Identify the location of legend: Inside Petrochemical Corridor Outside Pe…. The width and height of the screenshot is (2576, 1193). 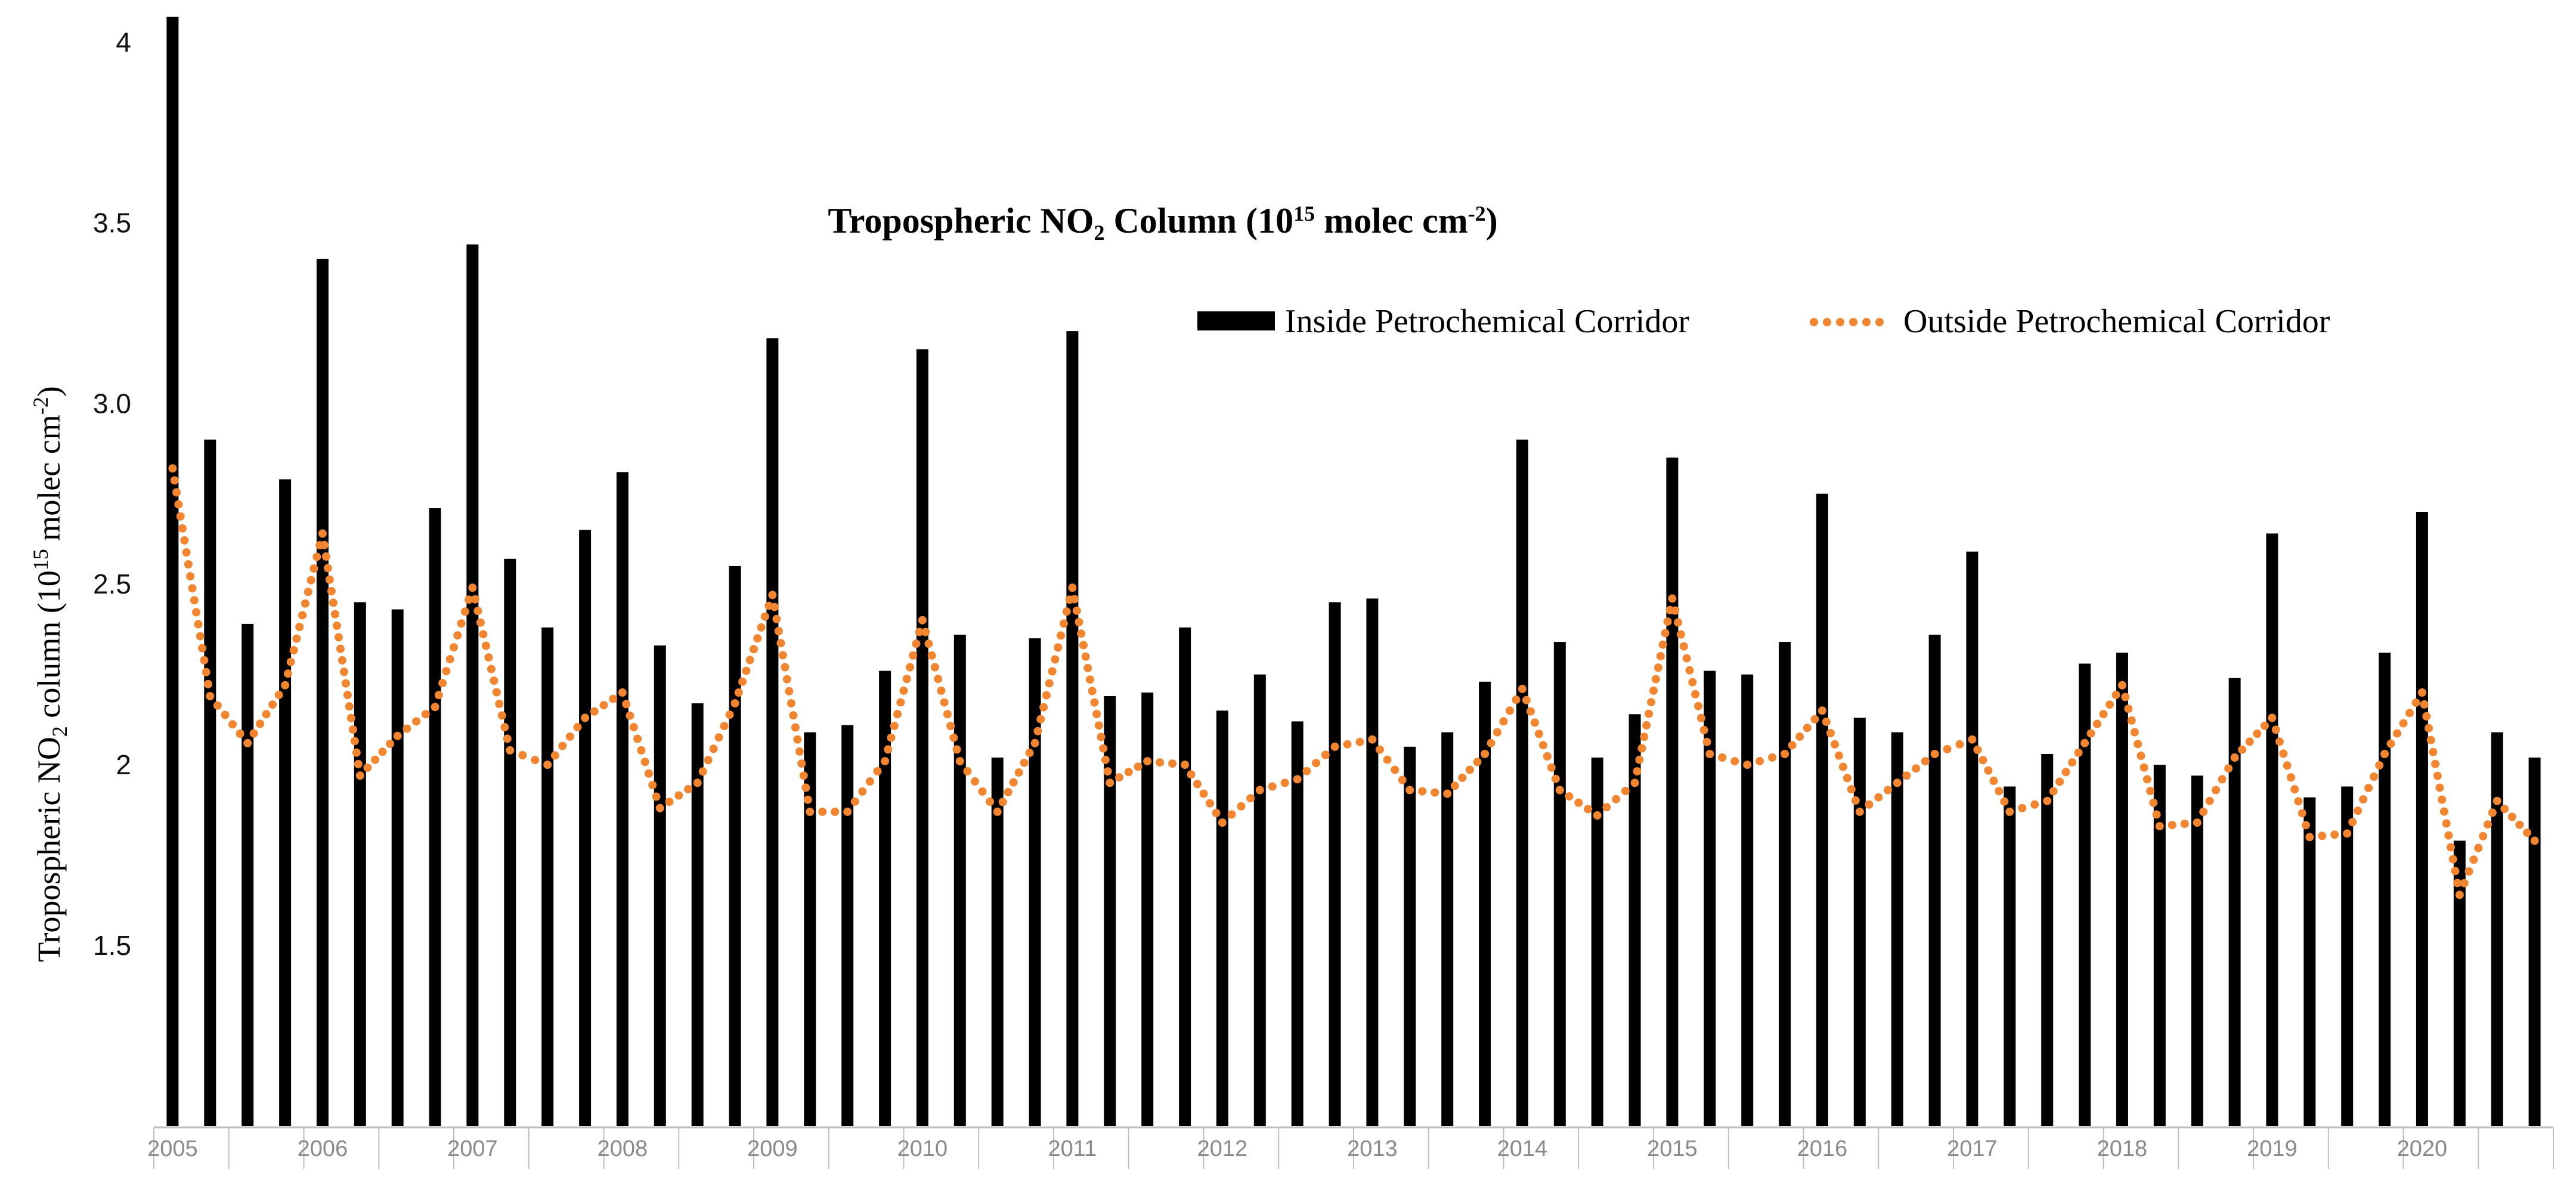
(1763, 321).